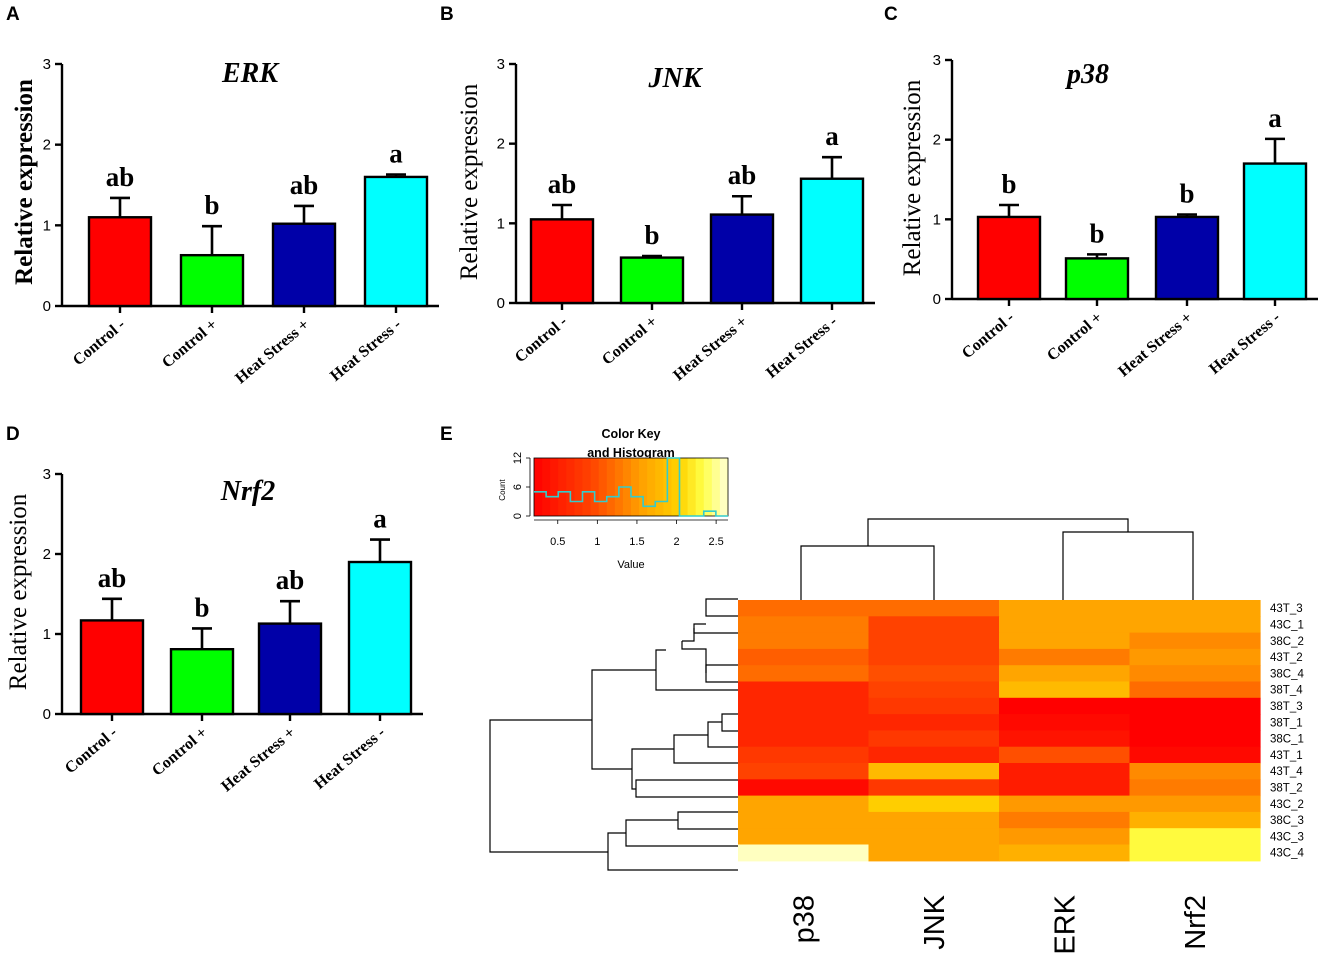  Describe the element at coordinates (676, 542) in the screenshot. I see `color-key-x-tick-label: 2` at that location.